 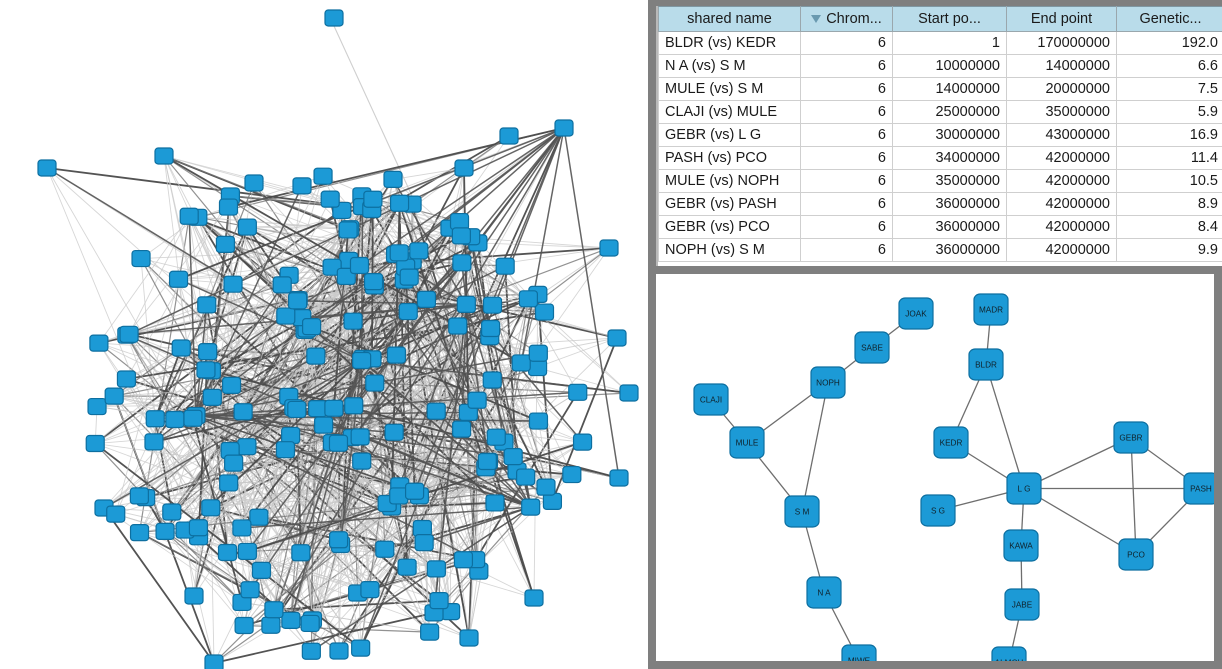 What do you see at coordinates (828, 382) in the screenshot?
I see `subnetwork-node-noph: NOPH` at bounding box center [828, 382].